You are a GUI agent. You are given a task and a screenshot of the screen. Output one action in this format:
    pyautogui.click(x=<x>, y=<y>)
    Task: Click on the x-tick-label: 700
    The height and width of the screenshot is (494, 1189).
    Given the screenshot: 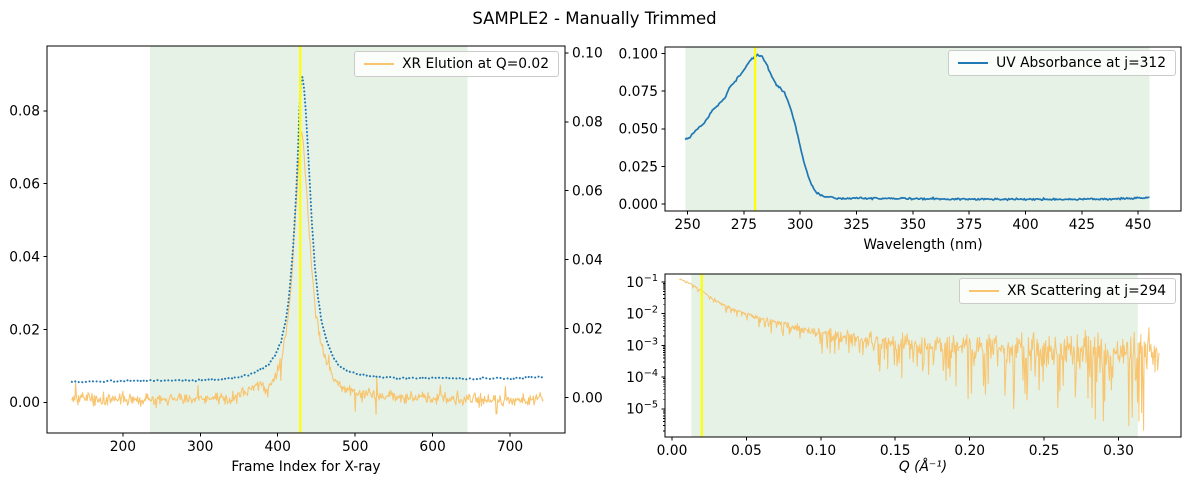 What is the action you would take?
    pyautogui.click(x=510, y=447)
    